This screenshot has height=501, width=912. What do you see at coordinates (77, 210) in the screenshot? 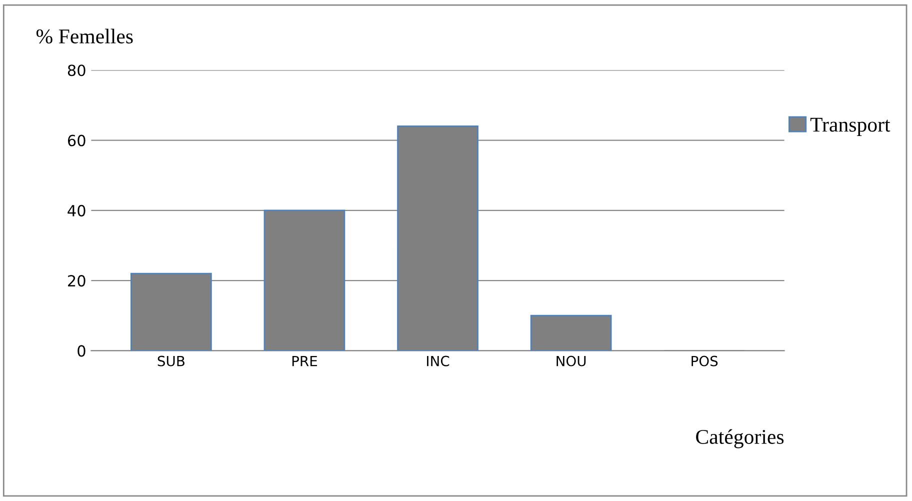
I see `y-tick-label: 40` at bounding box center [77, 210].